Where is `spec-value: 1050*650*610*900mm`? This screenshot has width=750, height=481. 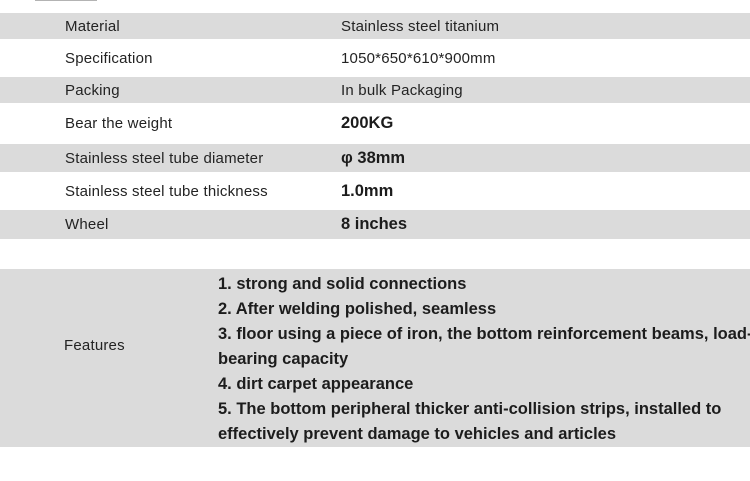 spec-value: 1050*650*610*900mm is located at coordinates (418, 58).